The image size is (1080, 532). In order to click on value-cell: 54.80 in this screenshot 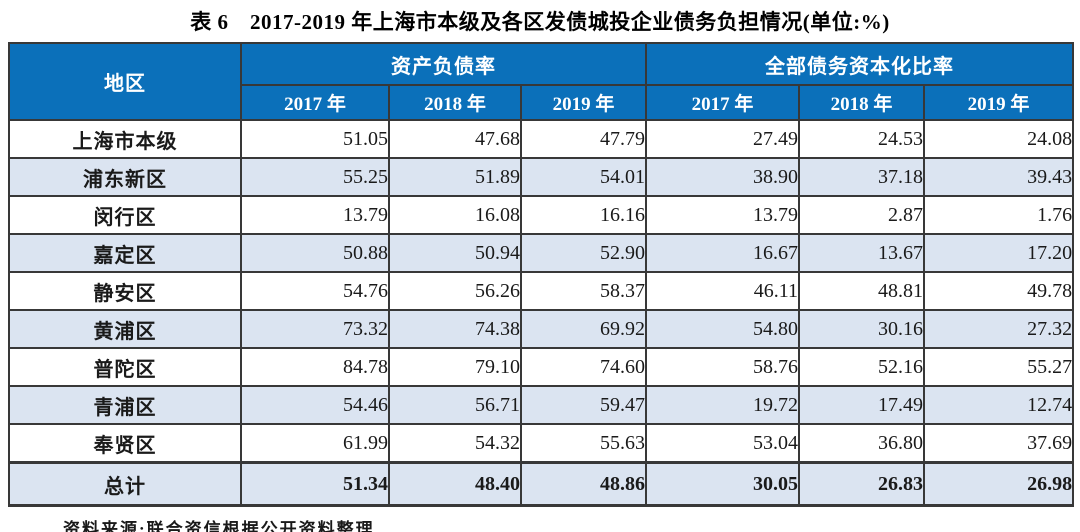, I will do `click(723, 329)`.